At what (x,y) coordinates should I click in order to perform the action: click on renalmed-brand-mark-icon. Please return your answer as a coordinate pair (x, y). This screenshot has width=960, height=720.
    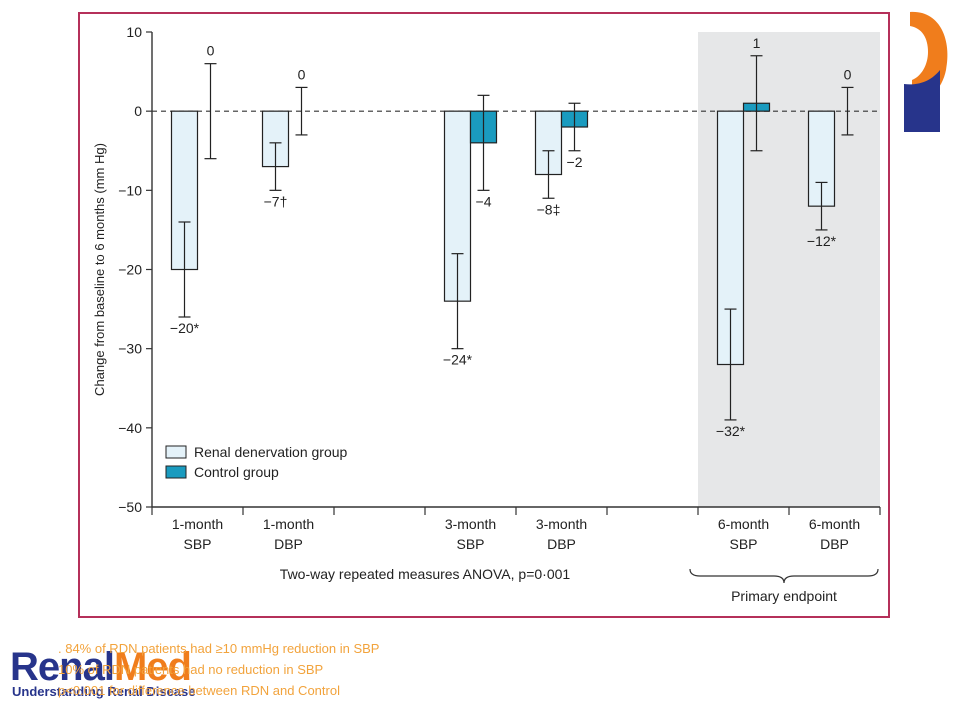
    Looking at the image, I should click on (926, 71).